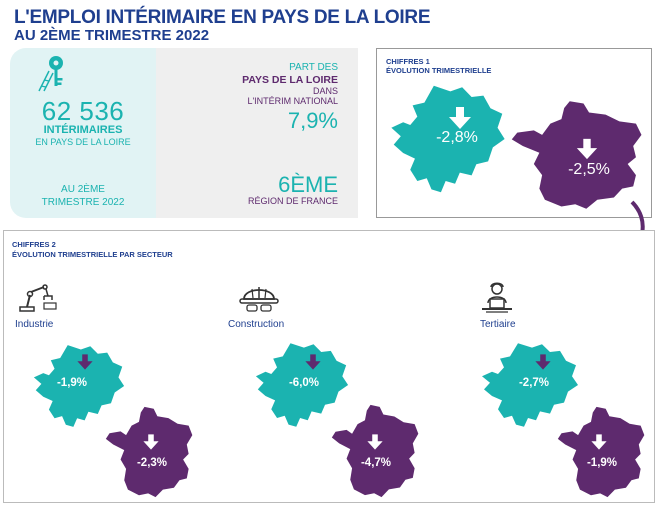 The width and height of the screenshot is (660, 508). What do you see at coordinates (34, 244) in the screenshot?
I see `chiffres-2-label: CHIFFRES 2` at bounding box center [34, 244].